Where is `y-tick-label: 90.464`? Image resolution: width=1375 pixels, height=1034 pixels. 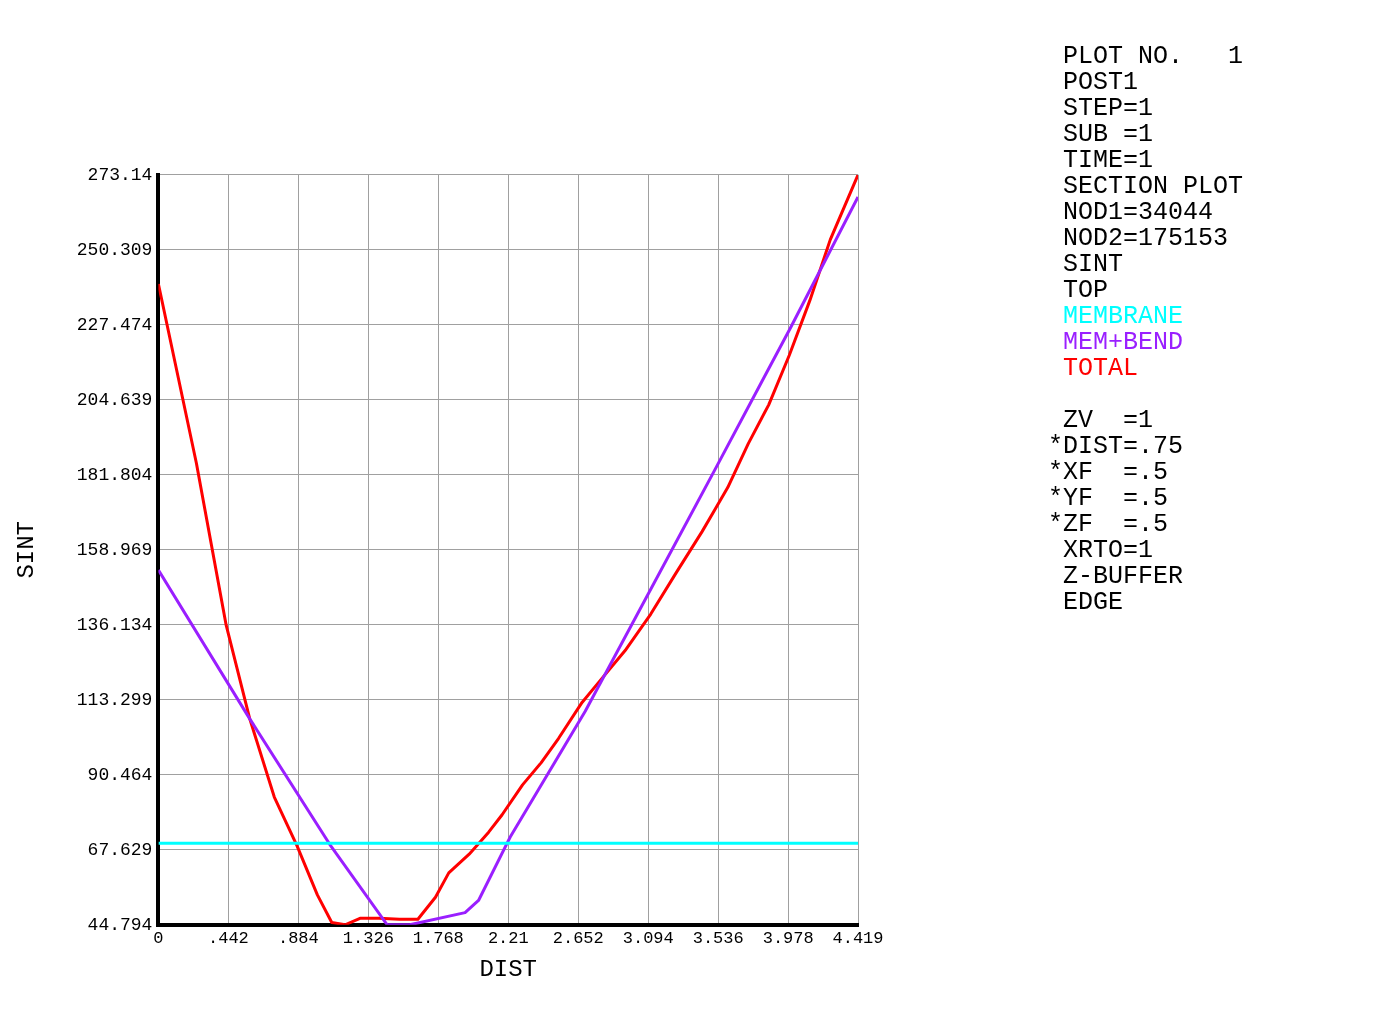 y-tick-label: 90.464 is located at coordinates (120, 774).